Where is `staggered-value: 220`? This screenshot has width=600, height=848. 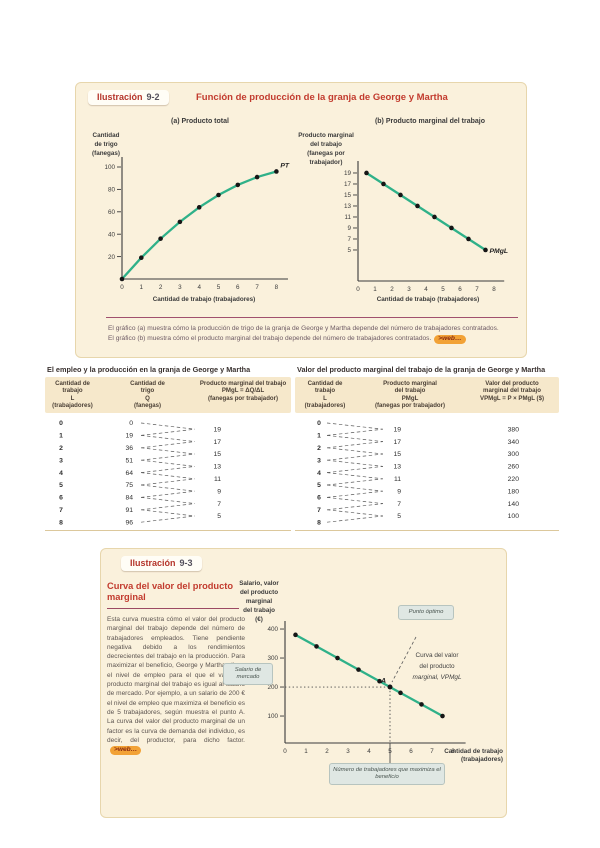 staggered-value: 220 is located at coordinates (514, 479).